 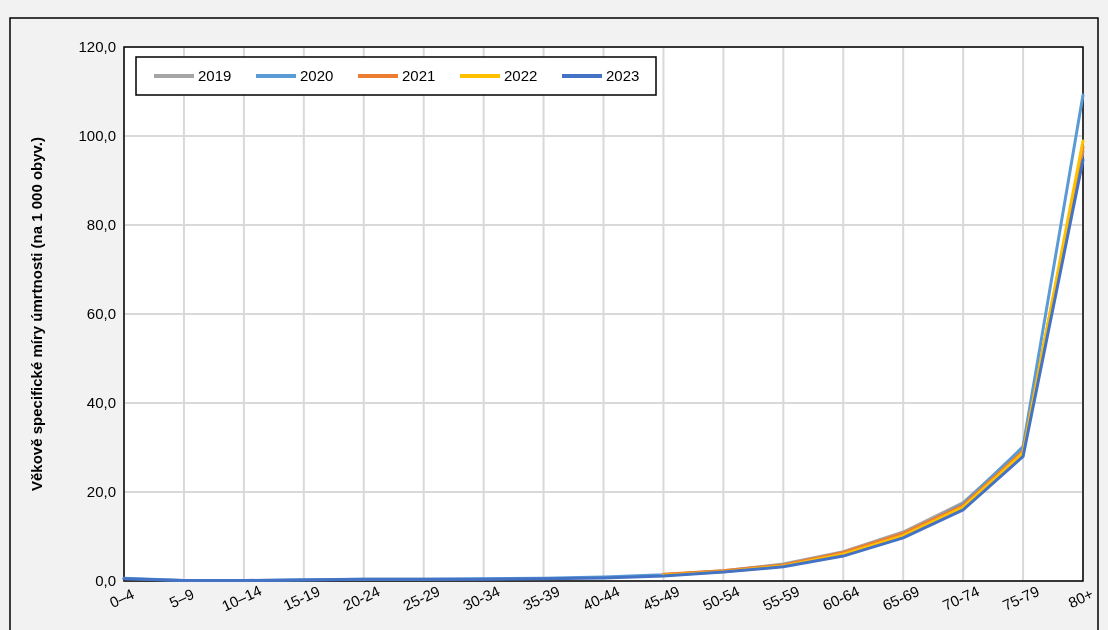 What do you see at coordinates (215, 76) in the screenshot?
I see `legend-label: 2019` at bounding box center [215, 76].